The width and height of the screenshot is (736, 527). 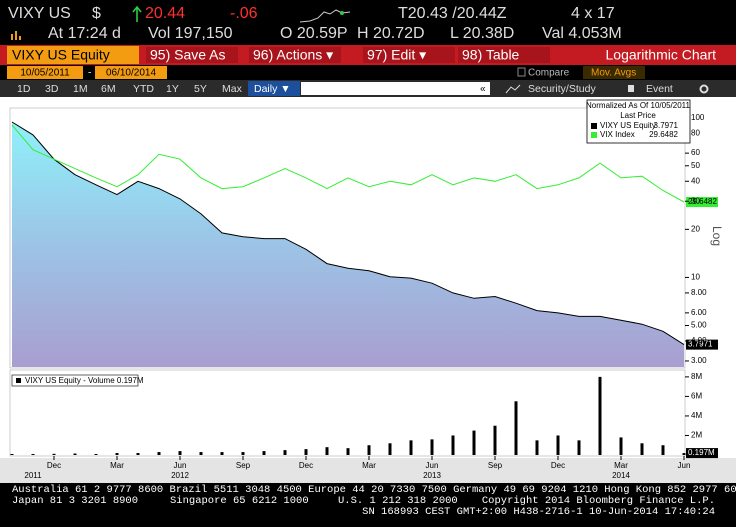 What do you see at coordinates (70, 380) in the screenshot?
I see `legend-label: VIXY US Equity - Volume` at bounding box center [70, 380].